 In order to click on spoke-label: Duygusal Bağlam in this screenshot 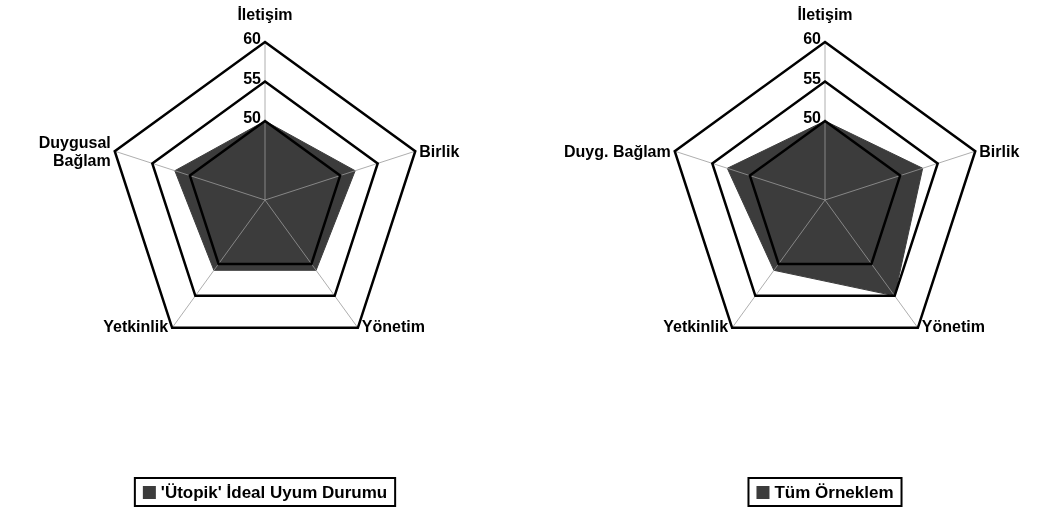, I will do `click(74, 152)`.